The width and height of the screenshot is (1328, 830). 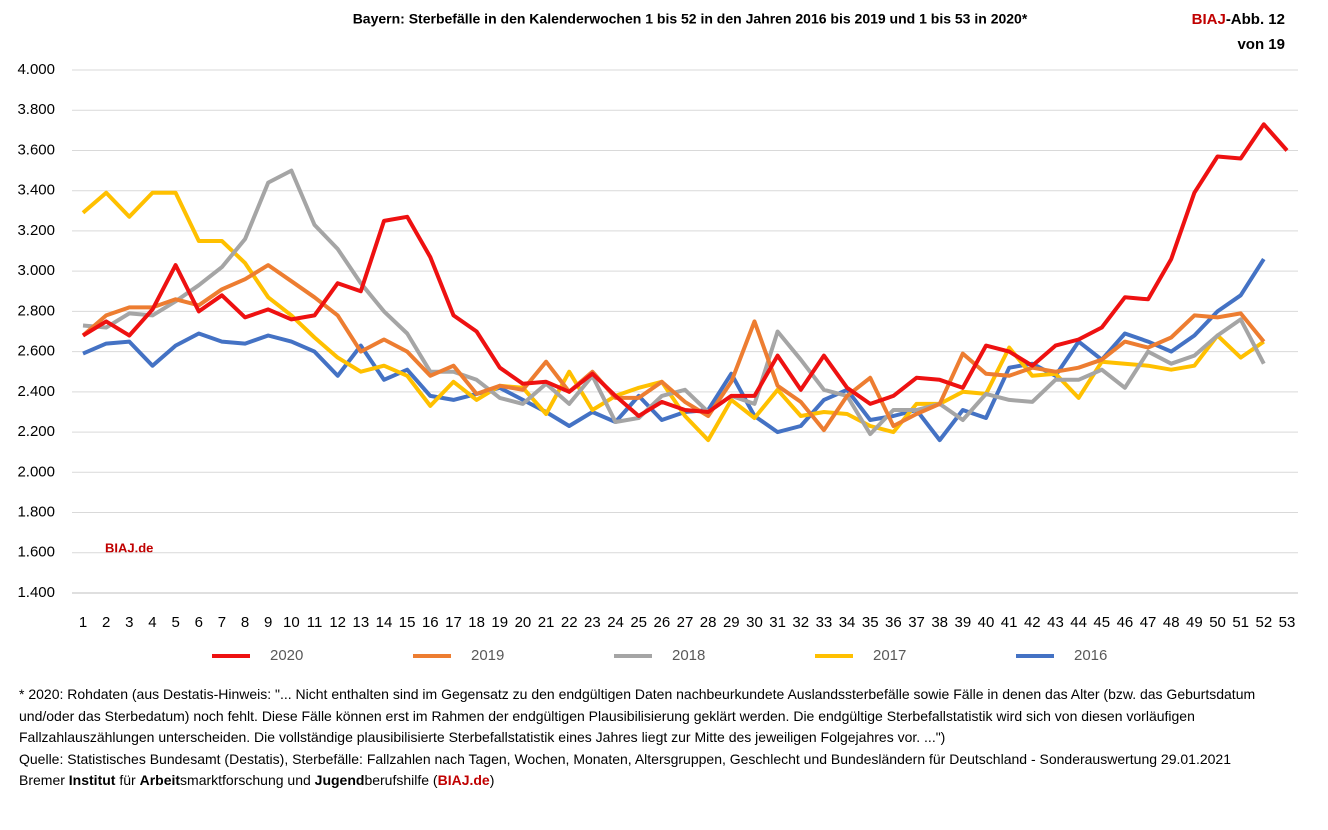 I want to click on publisher-part: Arbeit, so click(x=160, y=780).